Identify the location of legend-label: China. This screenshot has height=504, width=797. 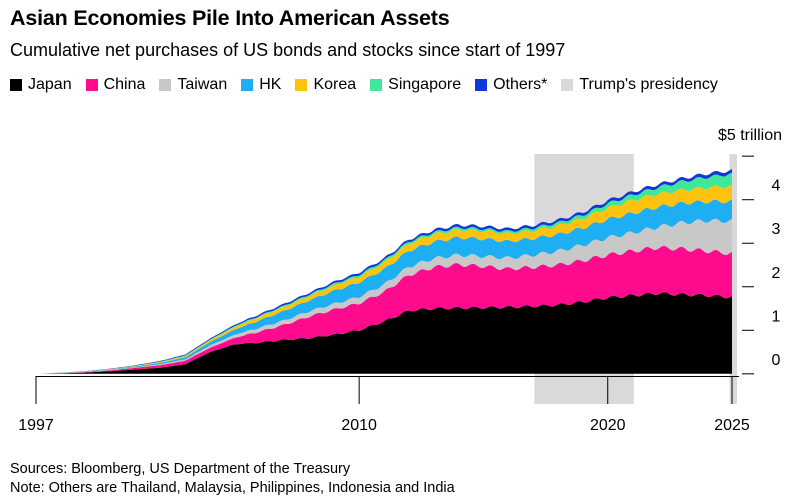
(124, 84).